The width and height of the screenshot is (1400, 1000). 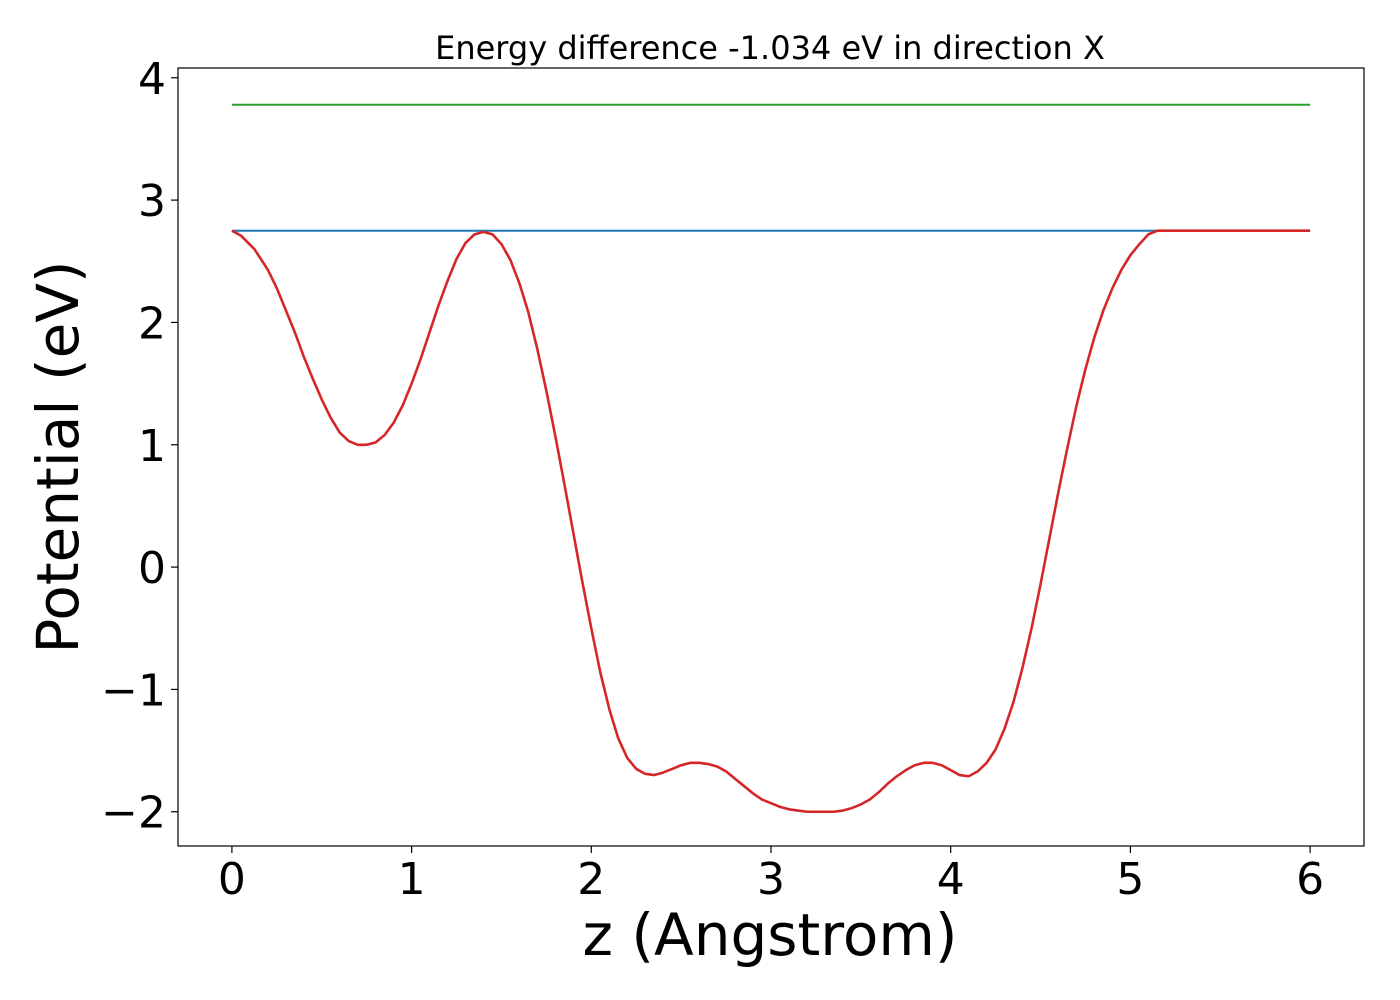 I want to click on x-tick-label: 5, so click(x=1130, y=879).